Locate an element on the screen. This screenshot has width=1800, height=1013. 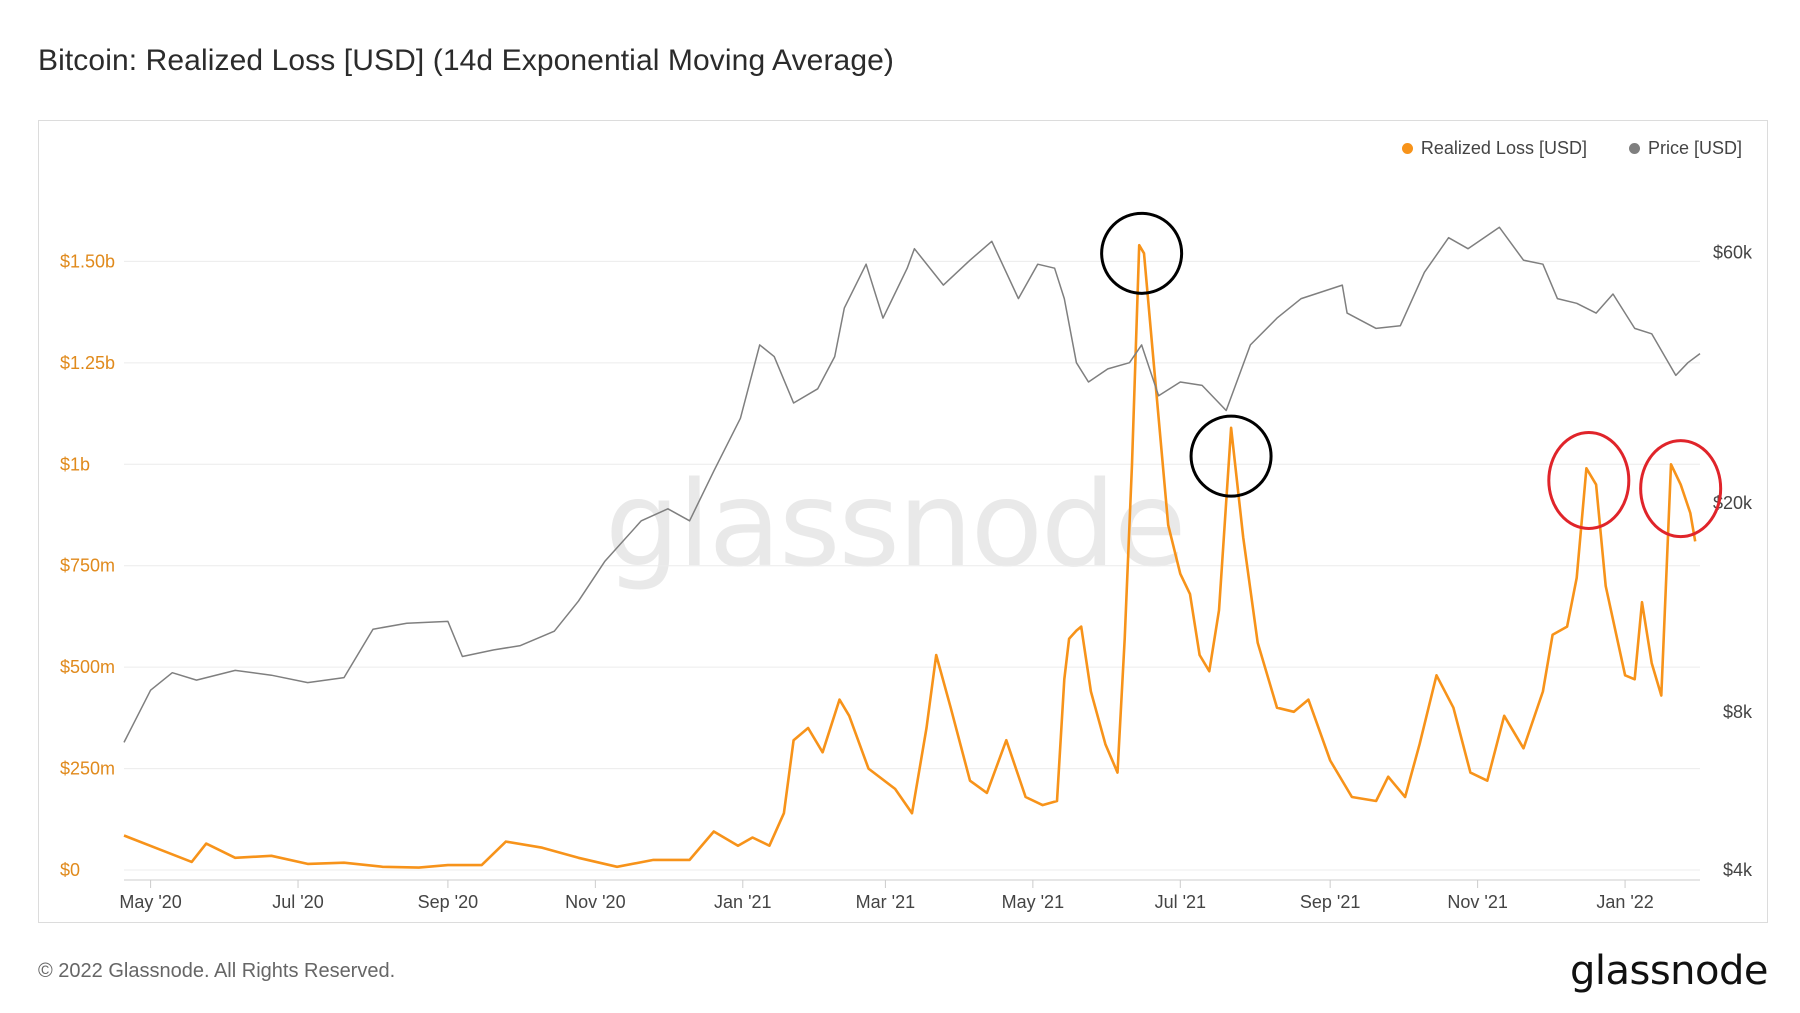
y-left-tick-label: $1.50b is located at coordinates (87, 261).